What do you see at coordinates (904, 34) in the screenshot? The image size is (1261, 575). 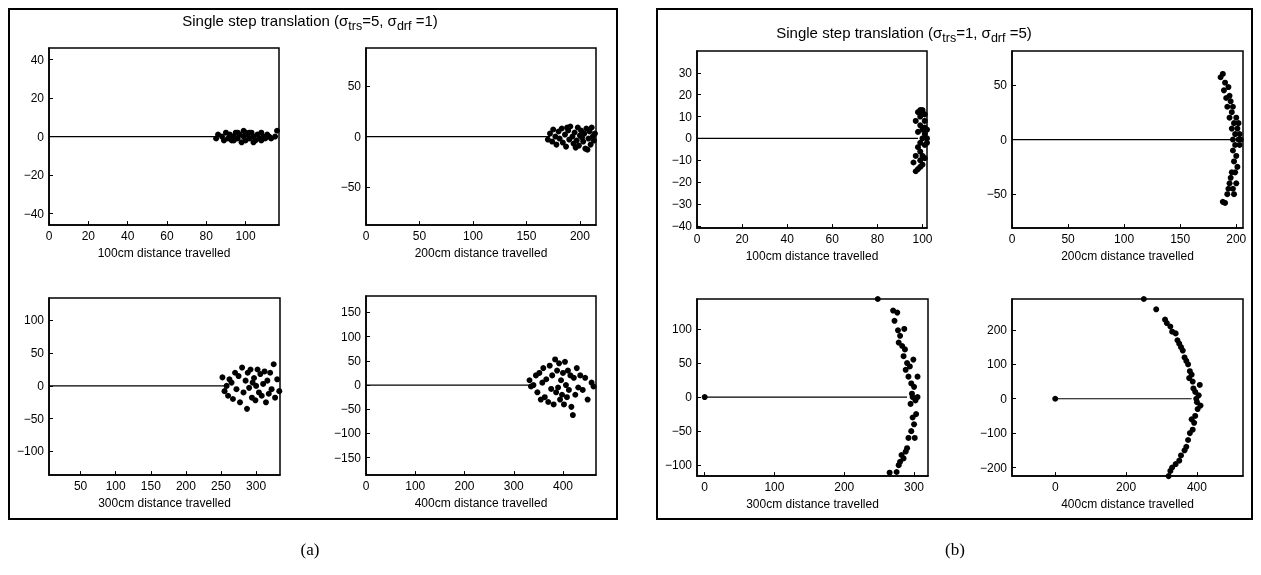 I see `chart-title: Single step translation (σ$_{trs}$=1, σ$_{drf}$ =5)` at bounding box center [904, 34].